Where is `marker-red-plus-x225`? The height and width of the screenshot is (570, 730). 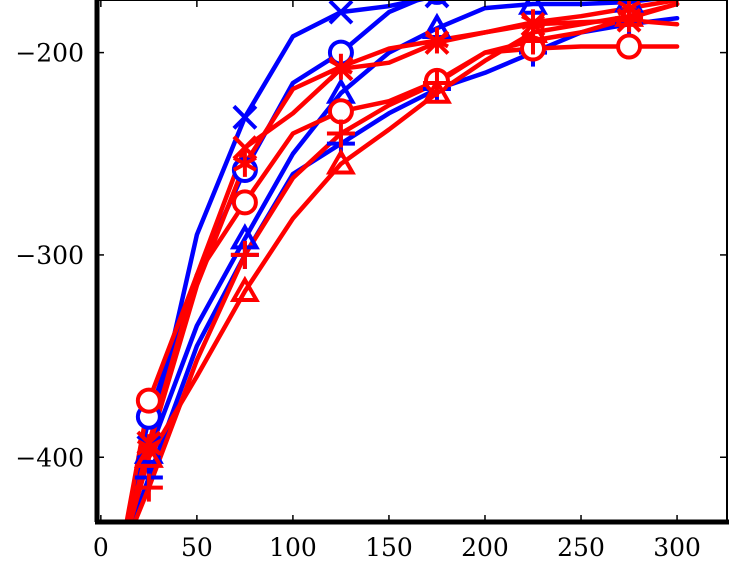 marker-red-plus-x225 is located at coordinates (533, 40).